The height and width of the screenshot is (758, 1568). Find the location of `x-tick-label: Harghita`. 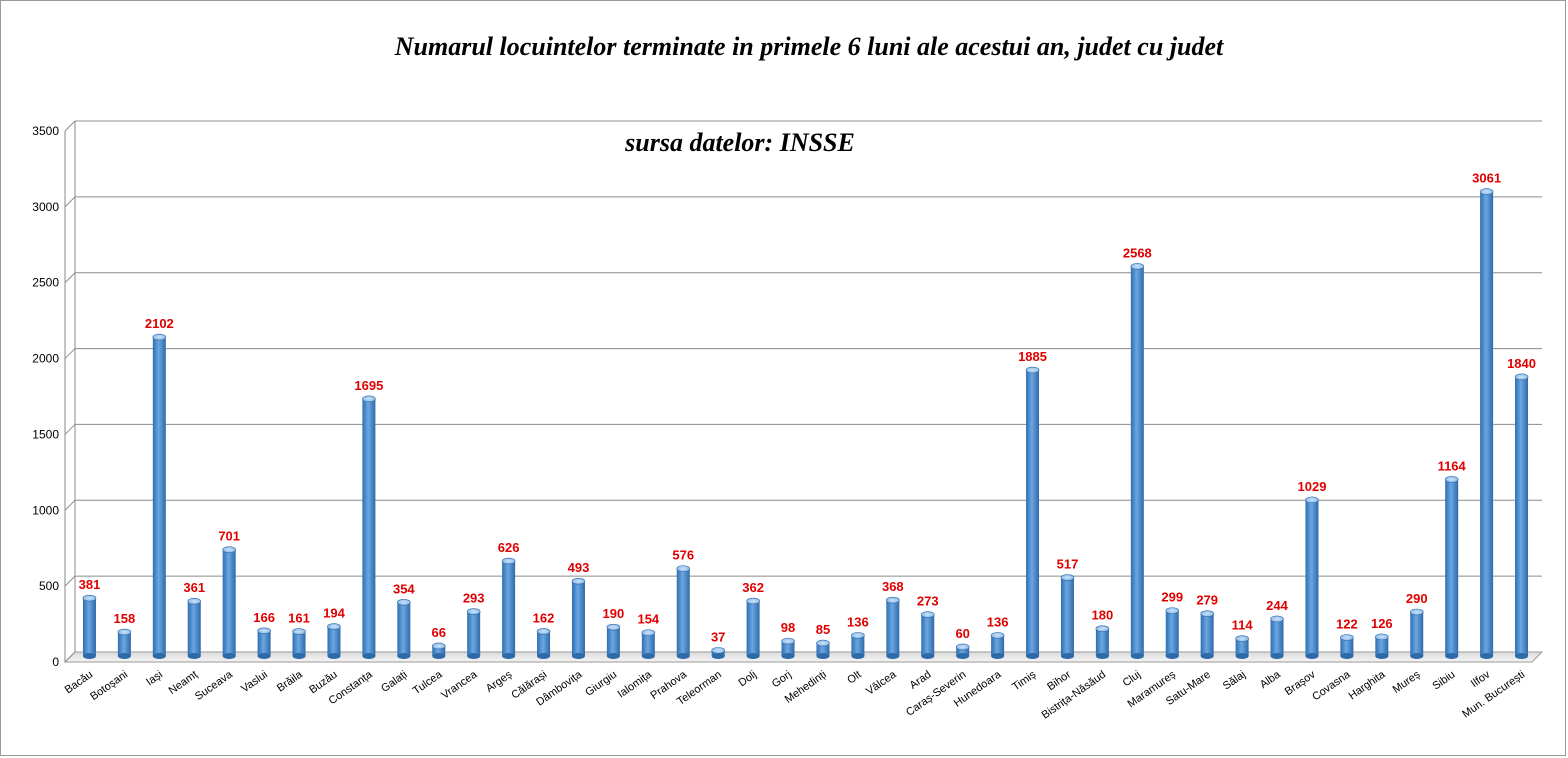

x-tick-label: Harghita is located at coordinates (1368, 685).